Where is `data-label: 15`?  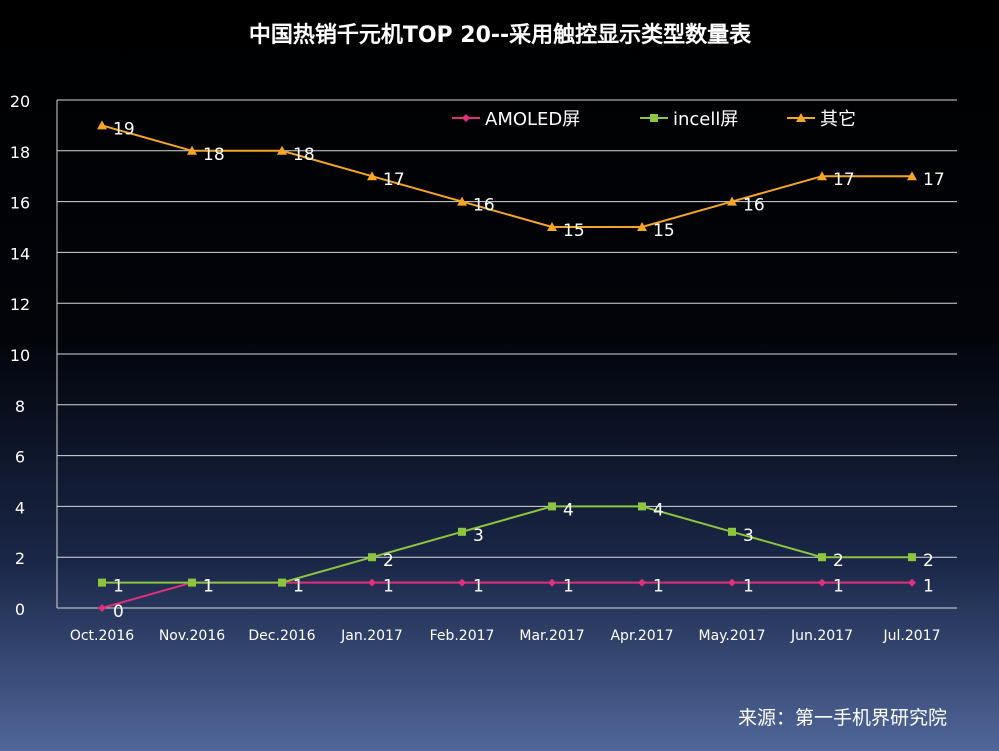 data-label: 15 is located at coordinates (574, 231).